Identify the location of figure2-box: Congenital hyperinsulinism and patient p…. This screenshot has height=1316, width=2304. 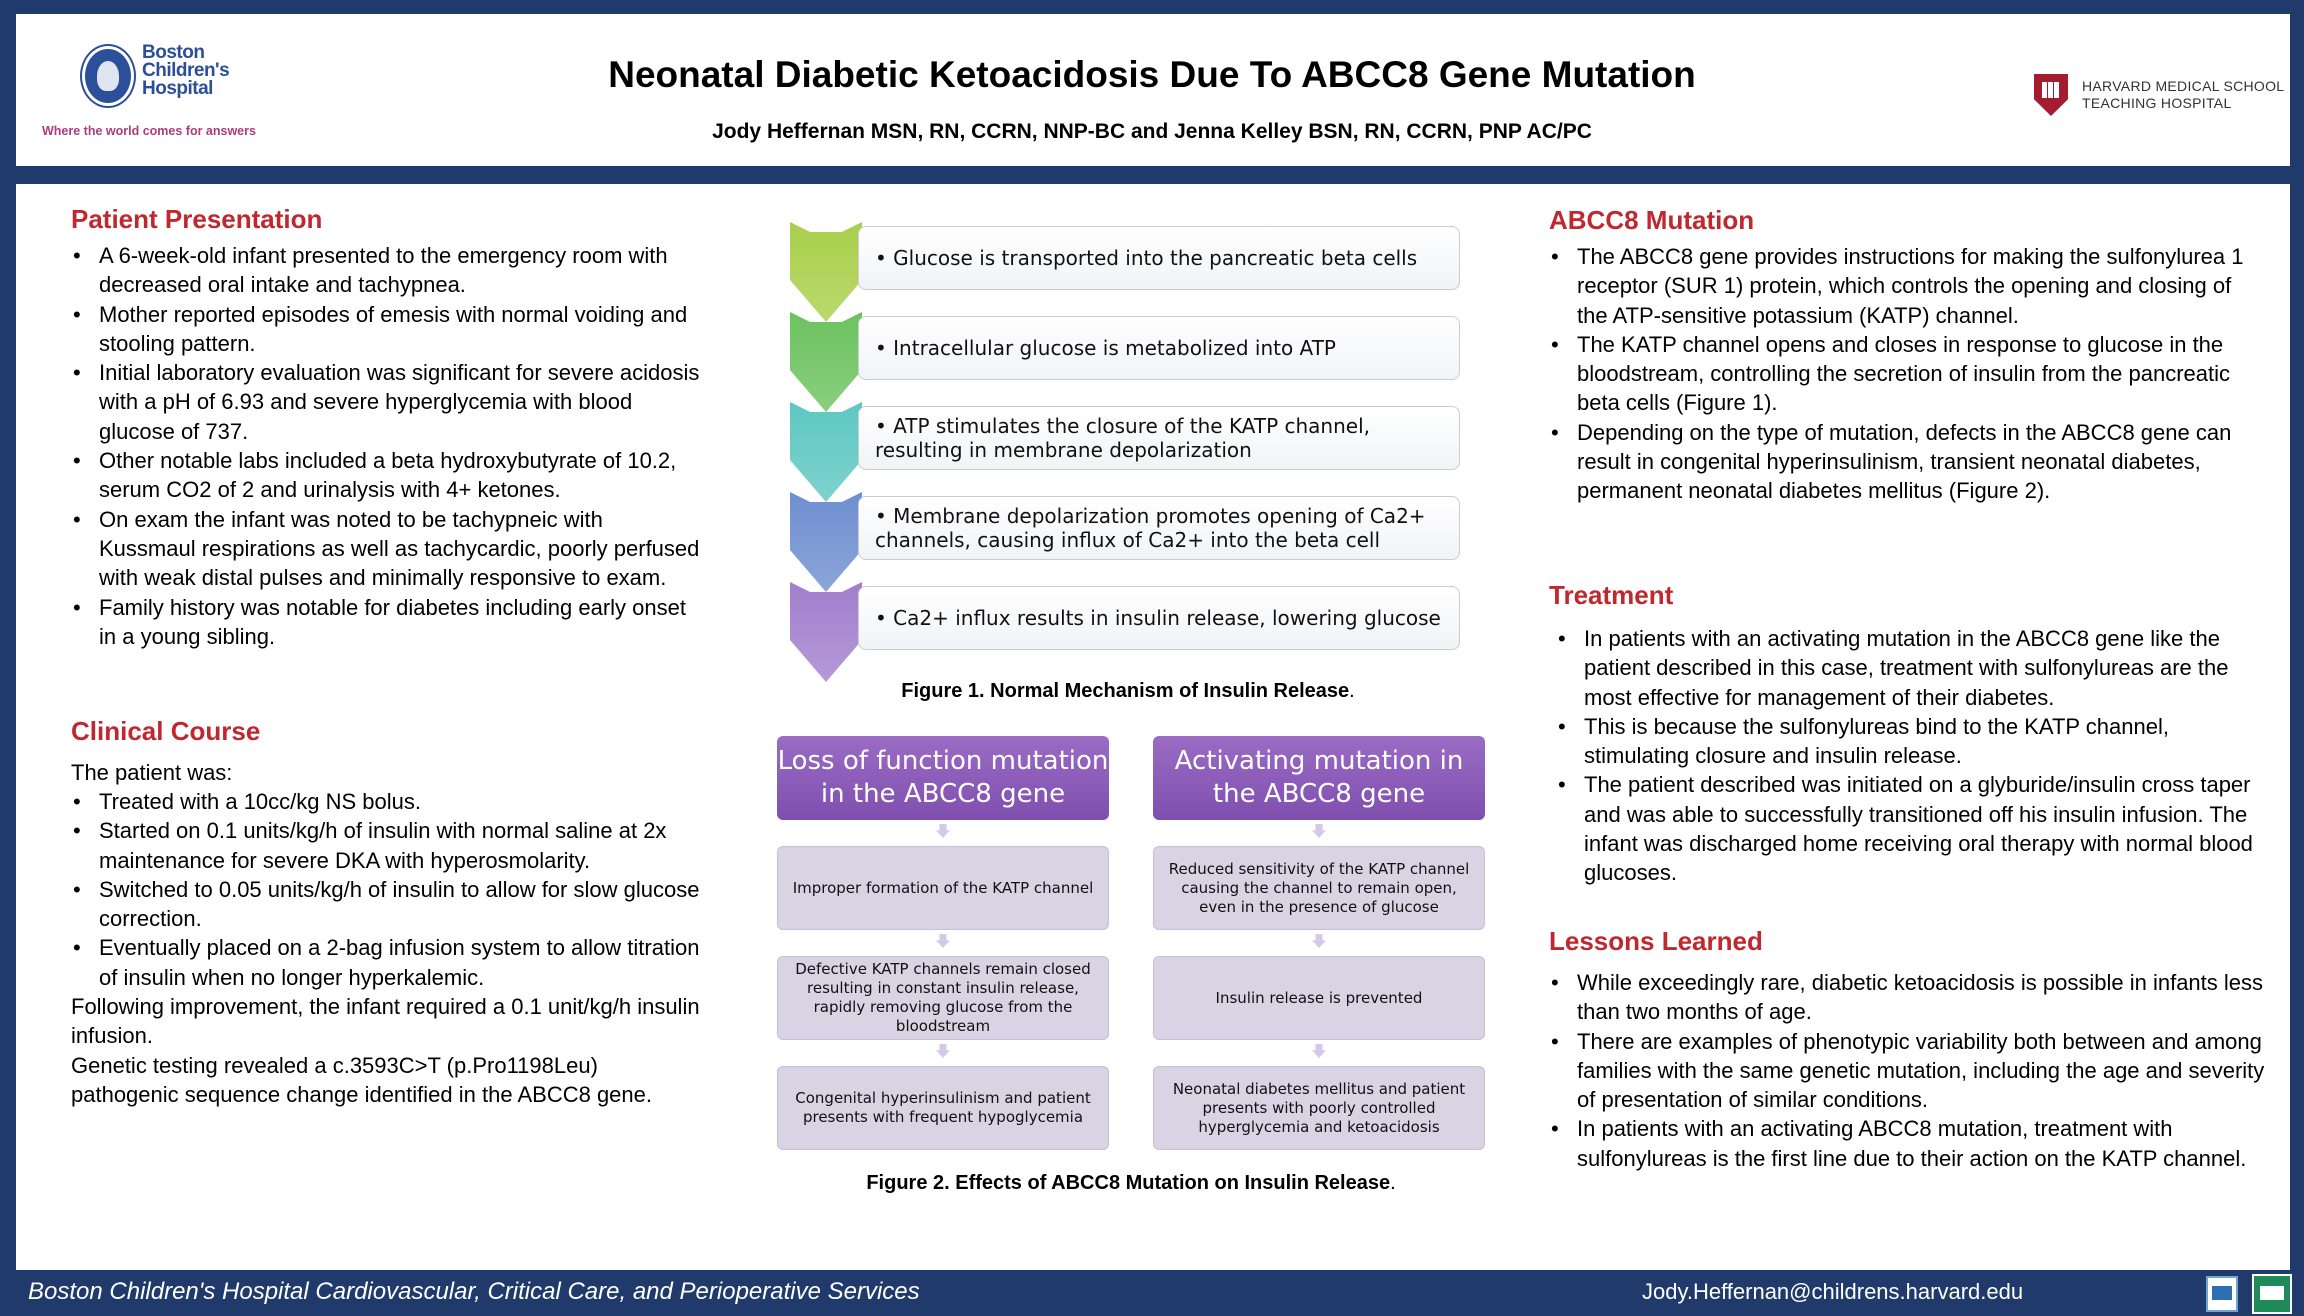
(943, 1108).